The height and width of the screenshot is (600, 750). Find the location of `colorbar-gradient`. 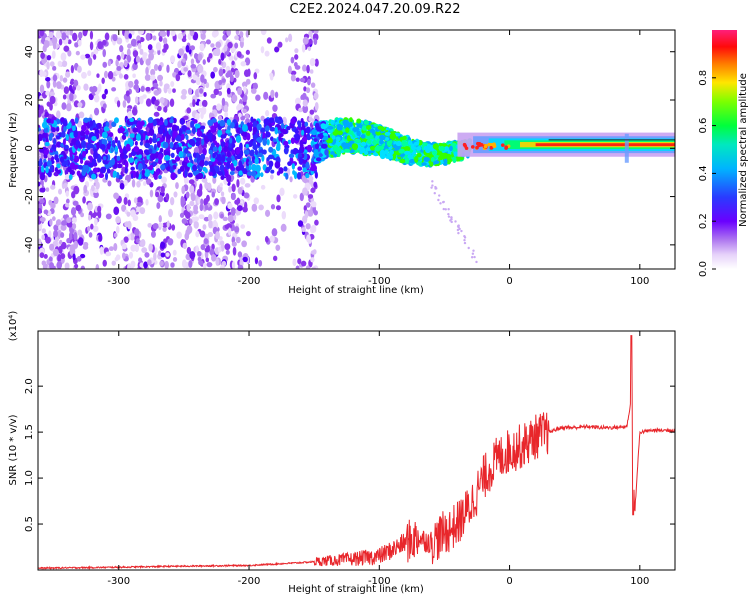

colorbar-gradient is located at coordinates (724, 149).